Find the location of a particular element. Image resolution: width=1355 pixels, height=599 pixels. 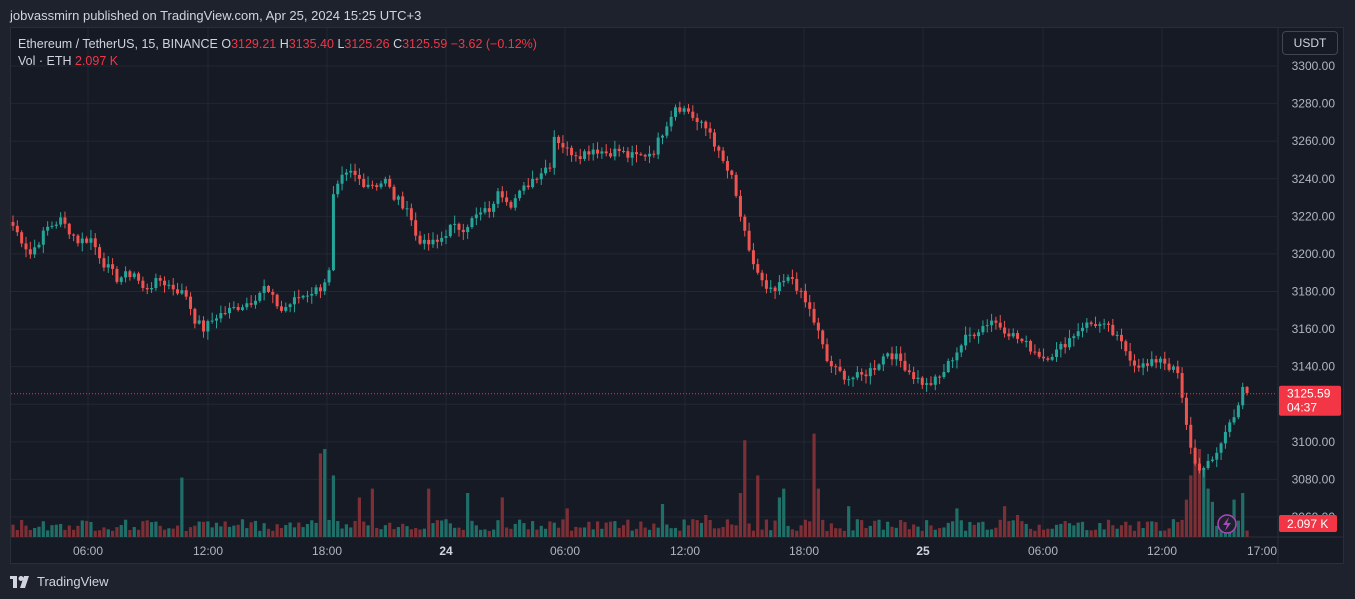

x-tick-label: 25 is located at coordinates (923, 551).